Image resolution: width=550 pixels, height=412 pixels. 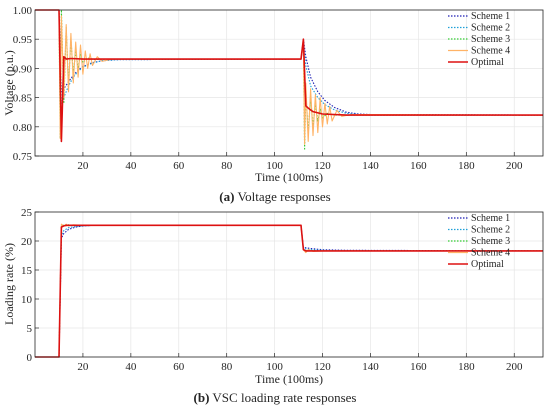 What do you see at coordinates (226, 196) in the screenshot?
I see `caption-label: (a)` at bounding box center [226, 196].